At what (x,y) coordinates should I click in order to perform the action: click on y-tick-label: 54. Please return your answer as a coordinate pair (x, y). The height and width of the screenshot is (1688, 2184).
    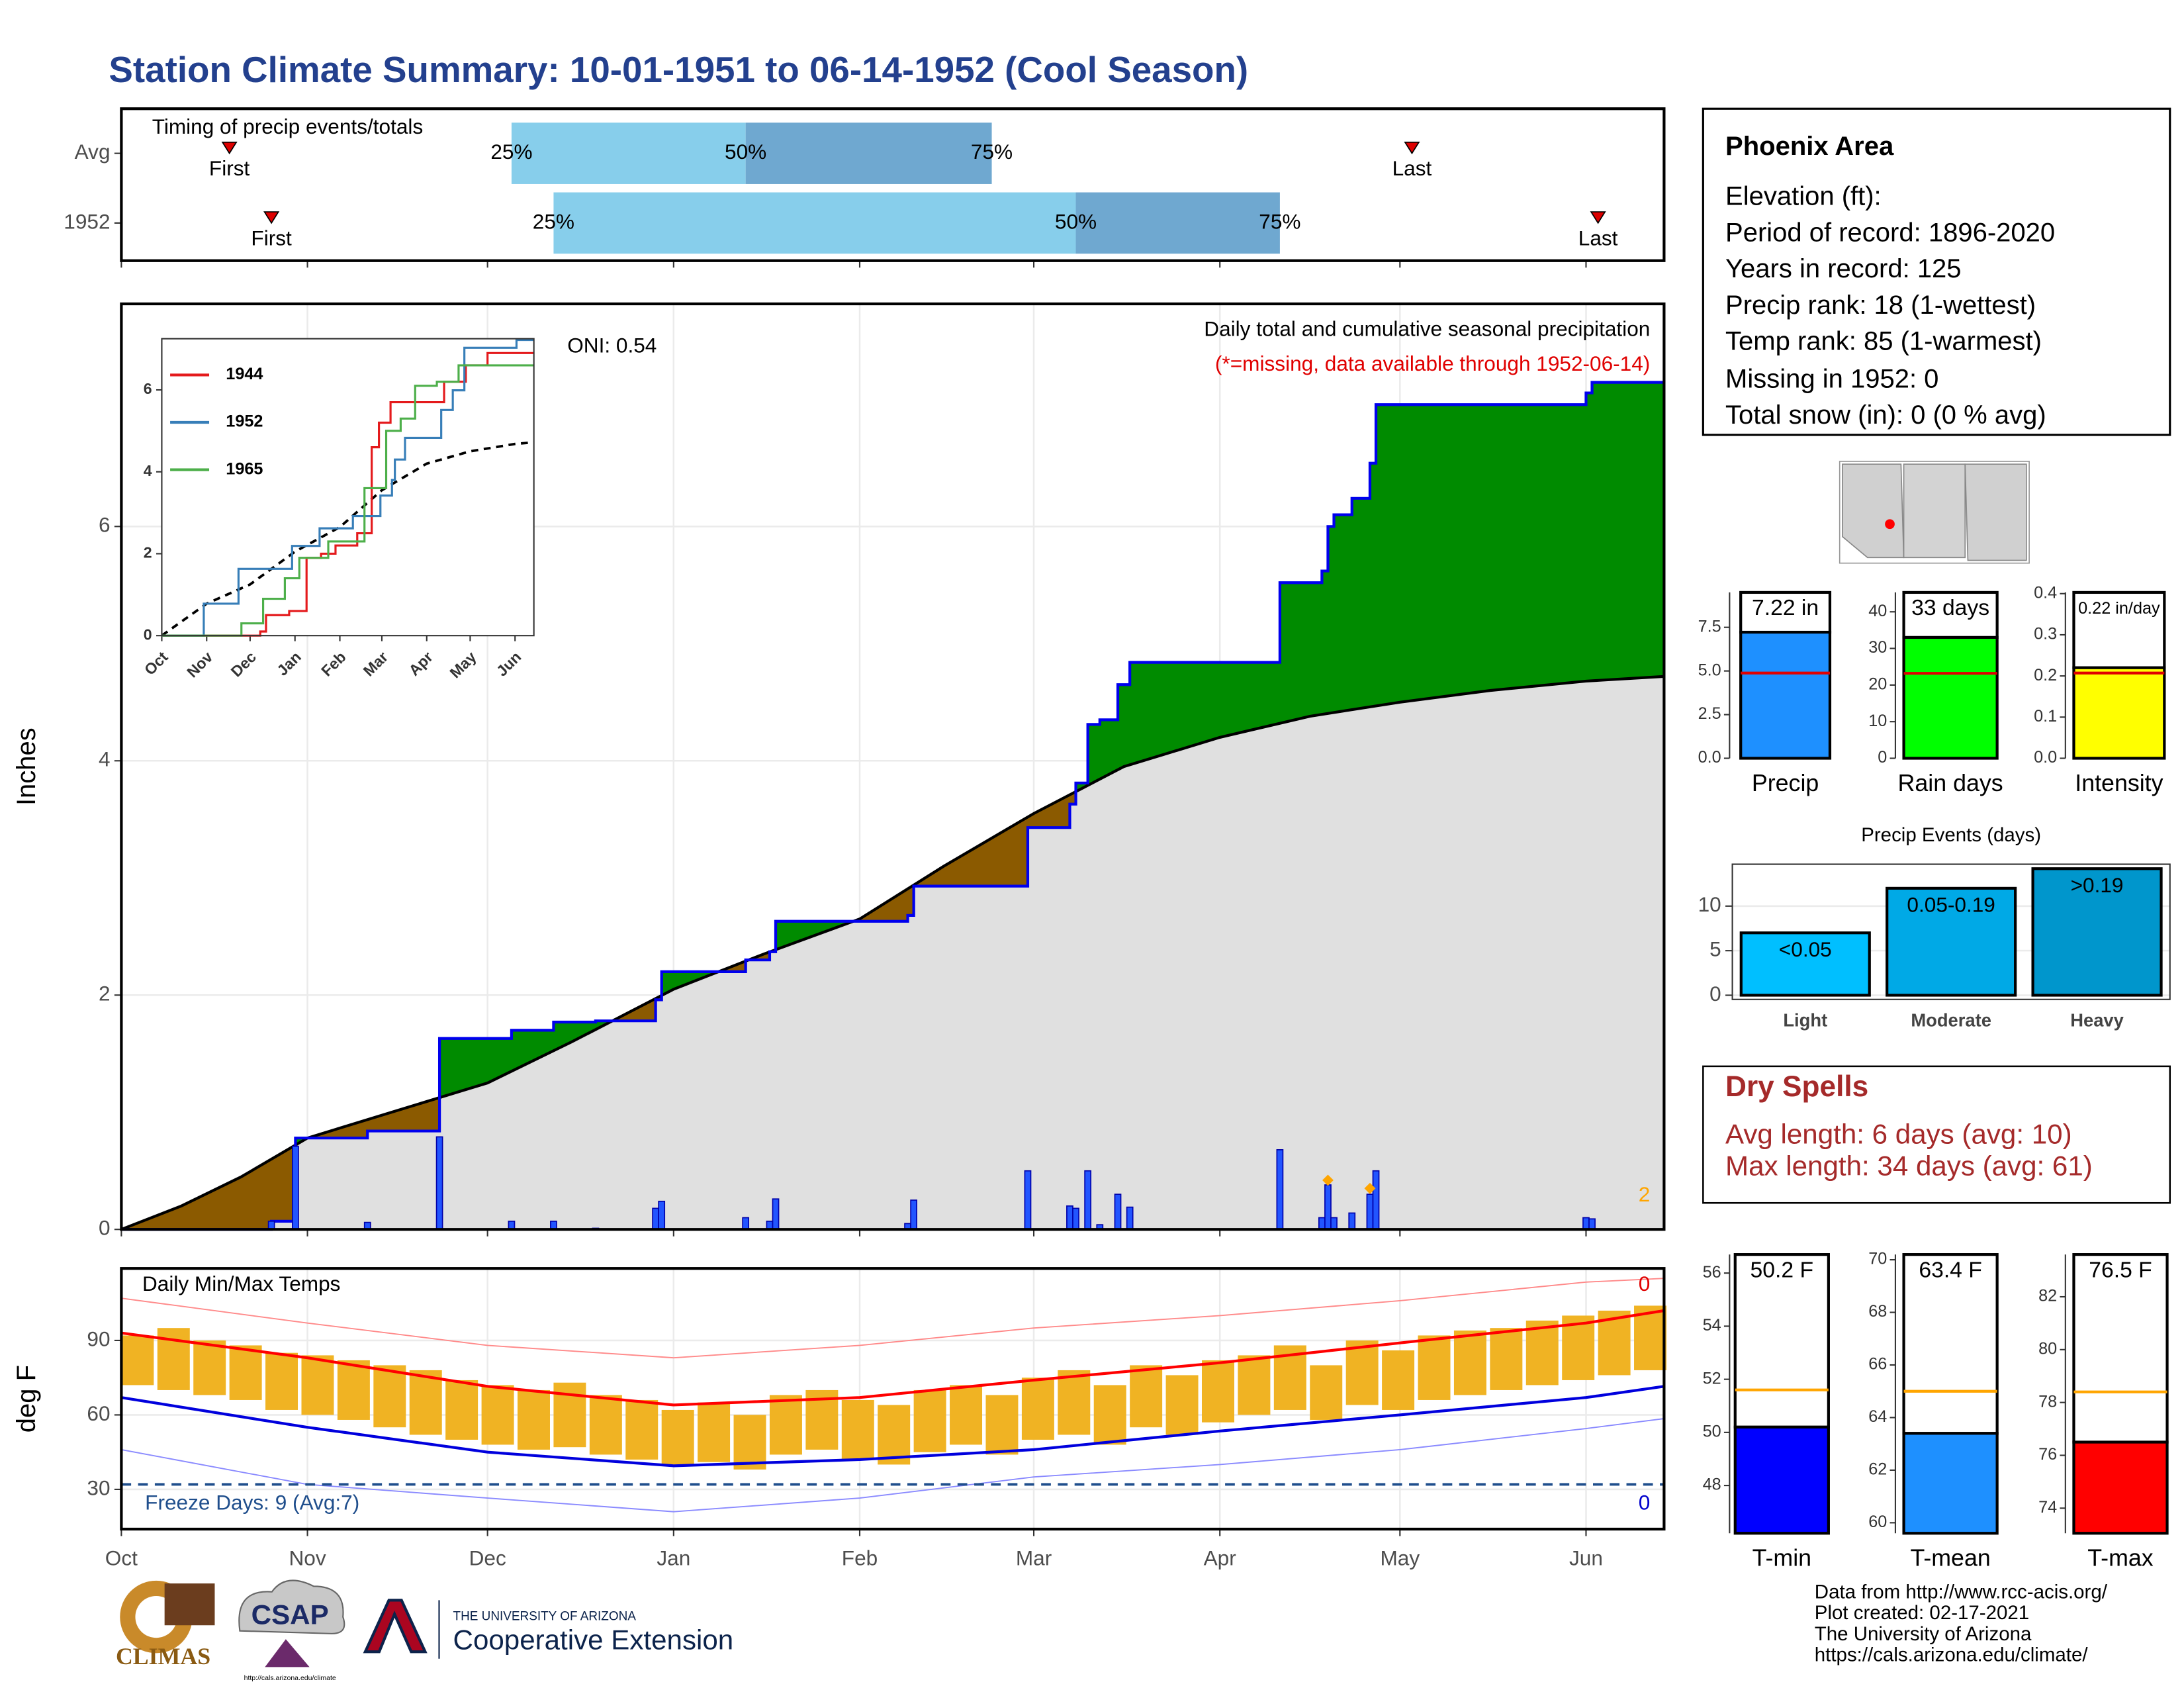
    Looking at the image, I should click on (1712, 1325).